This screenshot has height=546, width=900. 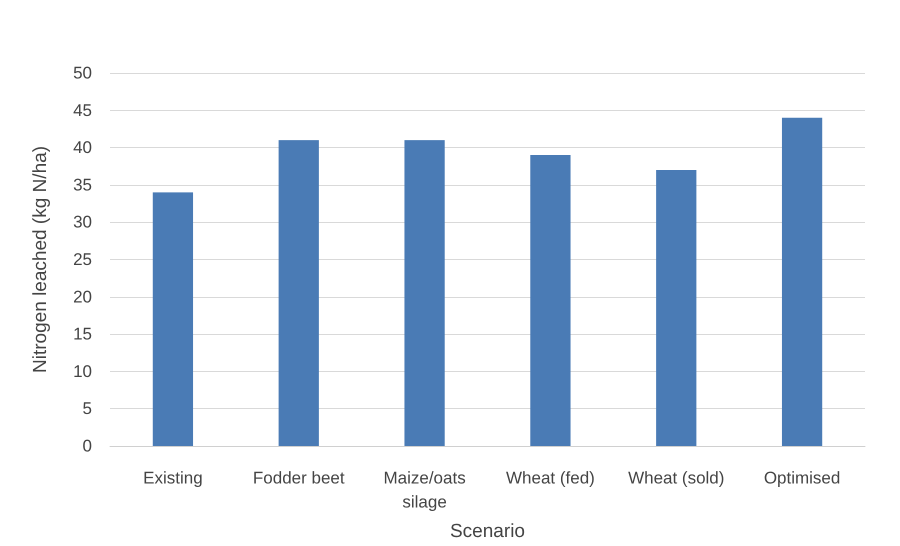 I want to click on x-tick-label: Optimised, so click(x=802, y=478).